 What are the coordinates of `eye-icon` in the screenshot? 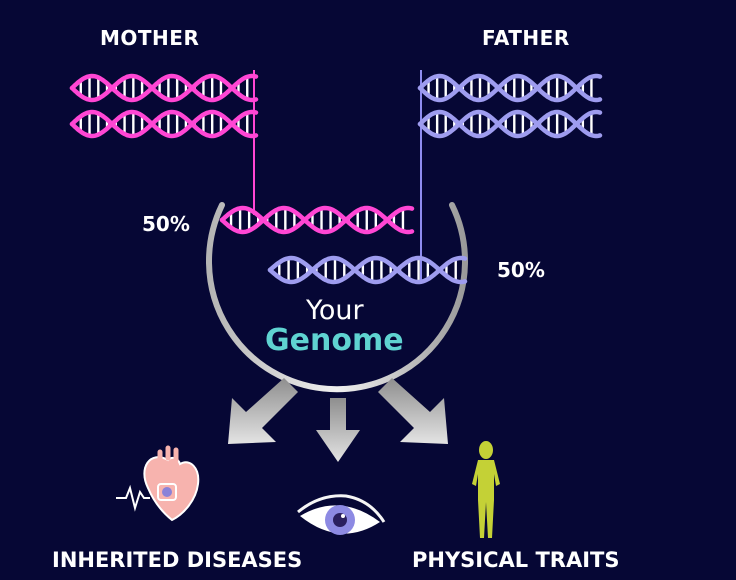 It's located at (341, 514).